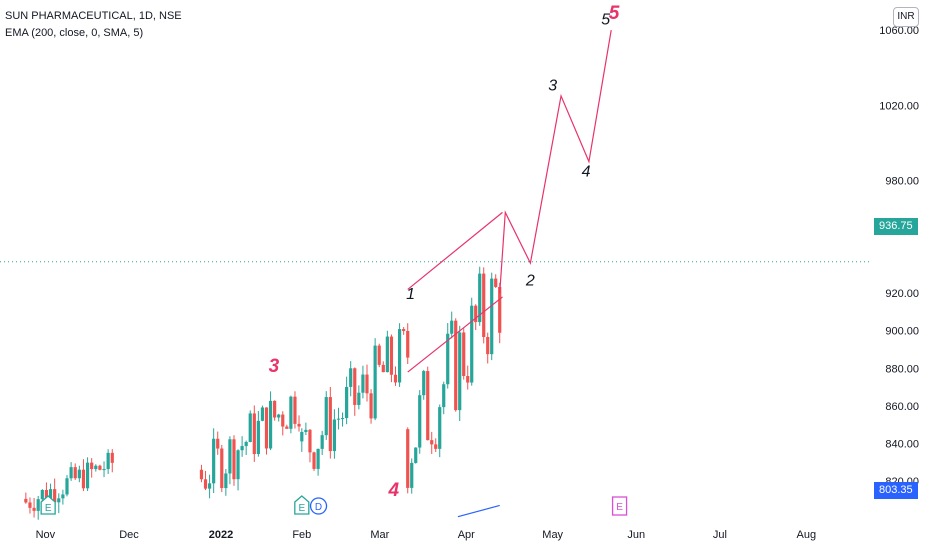  I want to click on price-tick-label: 900.00, so click(902, 332).